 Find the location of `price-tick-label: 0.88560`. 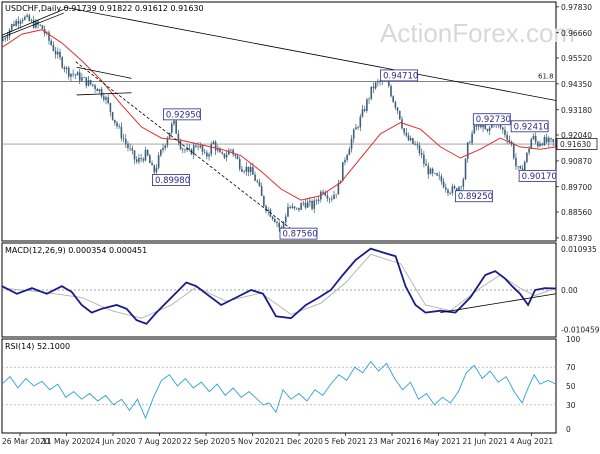

price-tick-label: 0.88560 is located at coordinates (576, 212).